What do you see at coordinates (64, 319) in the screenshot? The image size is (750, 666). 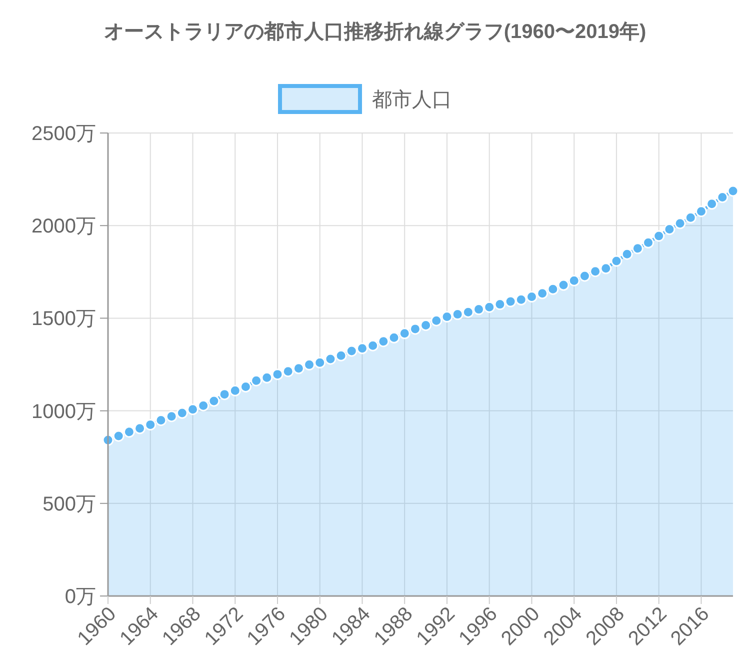 I see `y-tick-label: 1500万` at bounding box center [64, 319].